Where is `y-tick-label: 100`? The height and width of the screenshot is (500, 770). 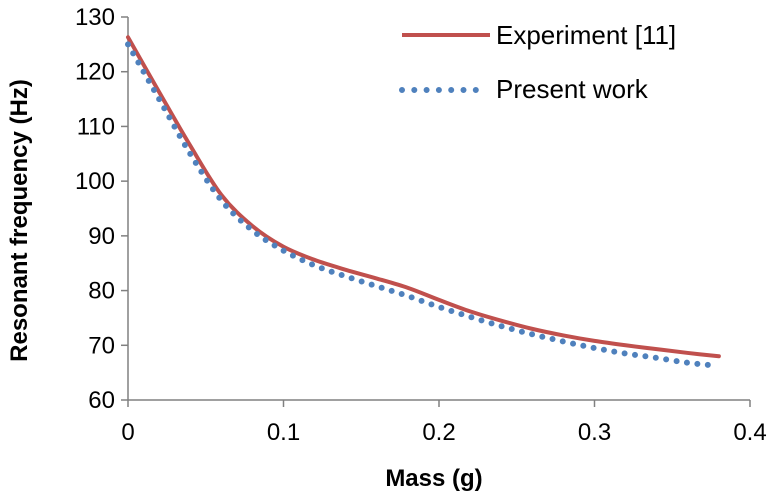 y-tick-label: 100 is located at coordinates (95, 181).